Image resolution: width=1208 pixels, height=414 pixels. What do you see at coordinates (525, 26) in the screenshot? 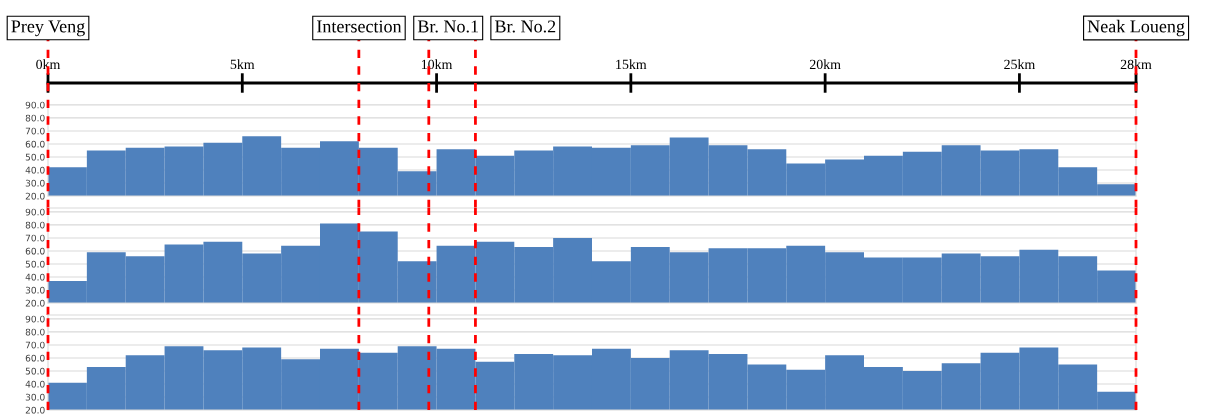
I see `ref-line-label: Br. No.2` at bounding box center [525, 26].